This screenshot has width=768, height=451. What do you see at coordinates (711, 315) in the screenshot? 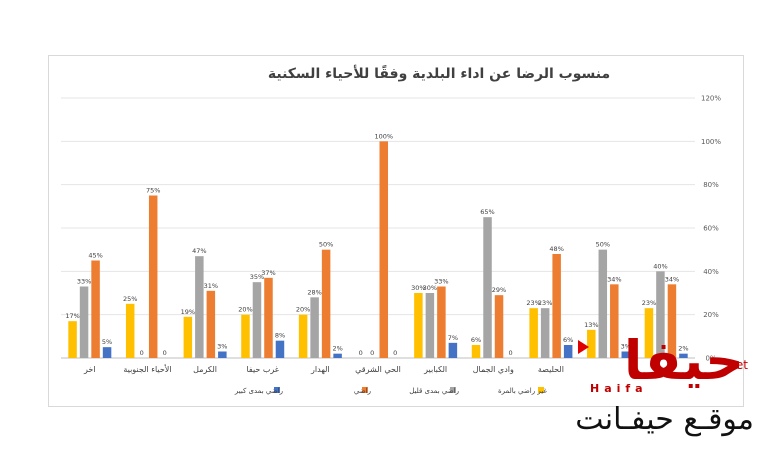
I see `y-tick-label: 20%` at bounding box center [711, 315].